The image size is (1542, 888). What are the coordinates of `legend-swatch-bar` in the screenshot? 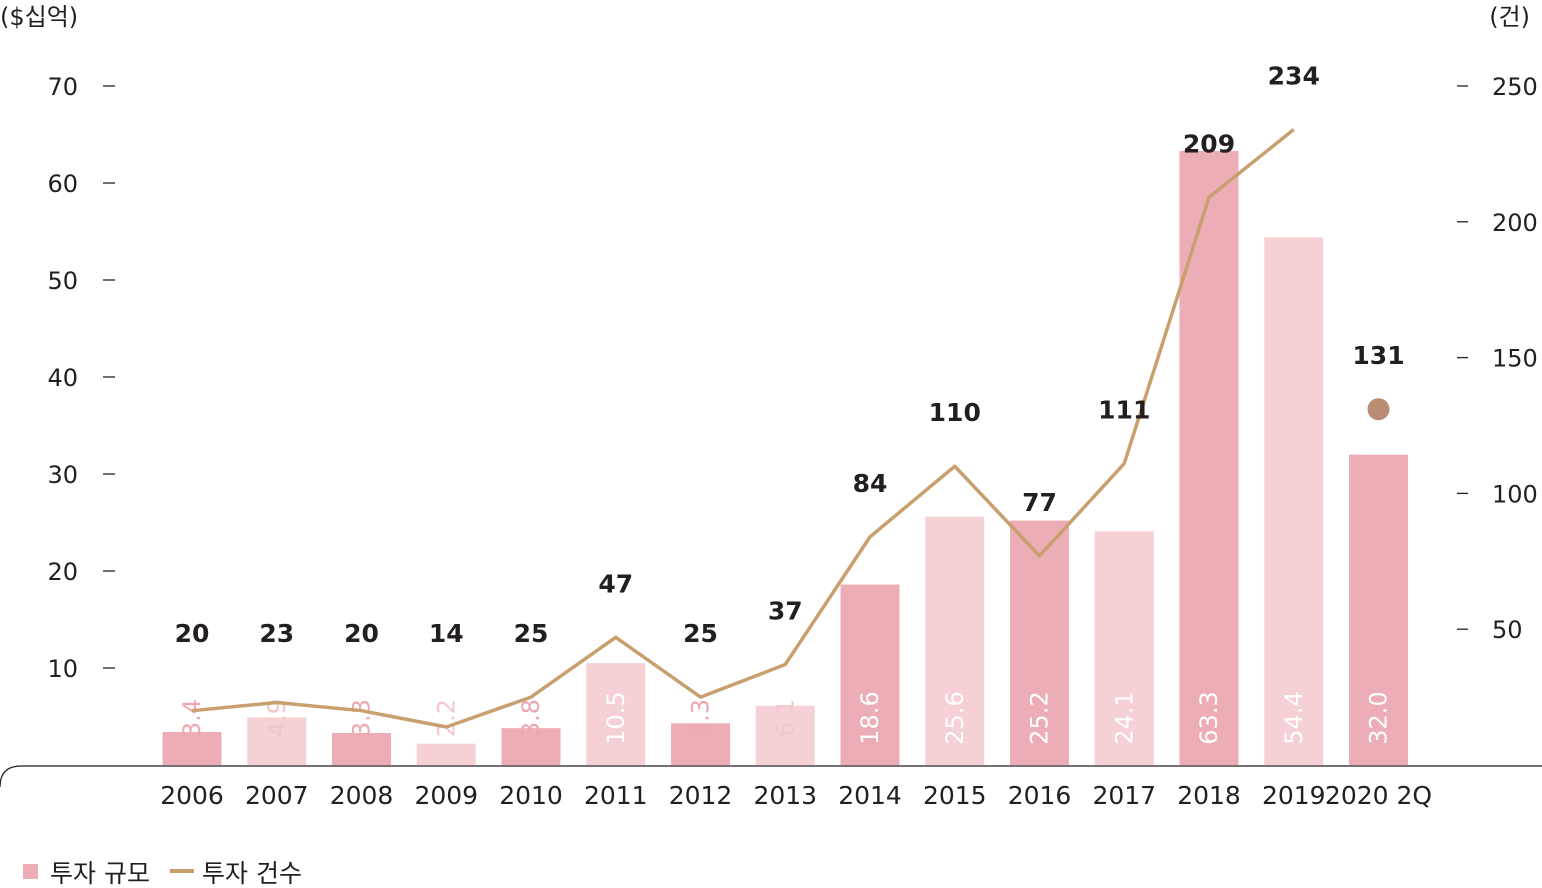 It's located at (30, 871).